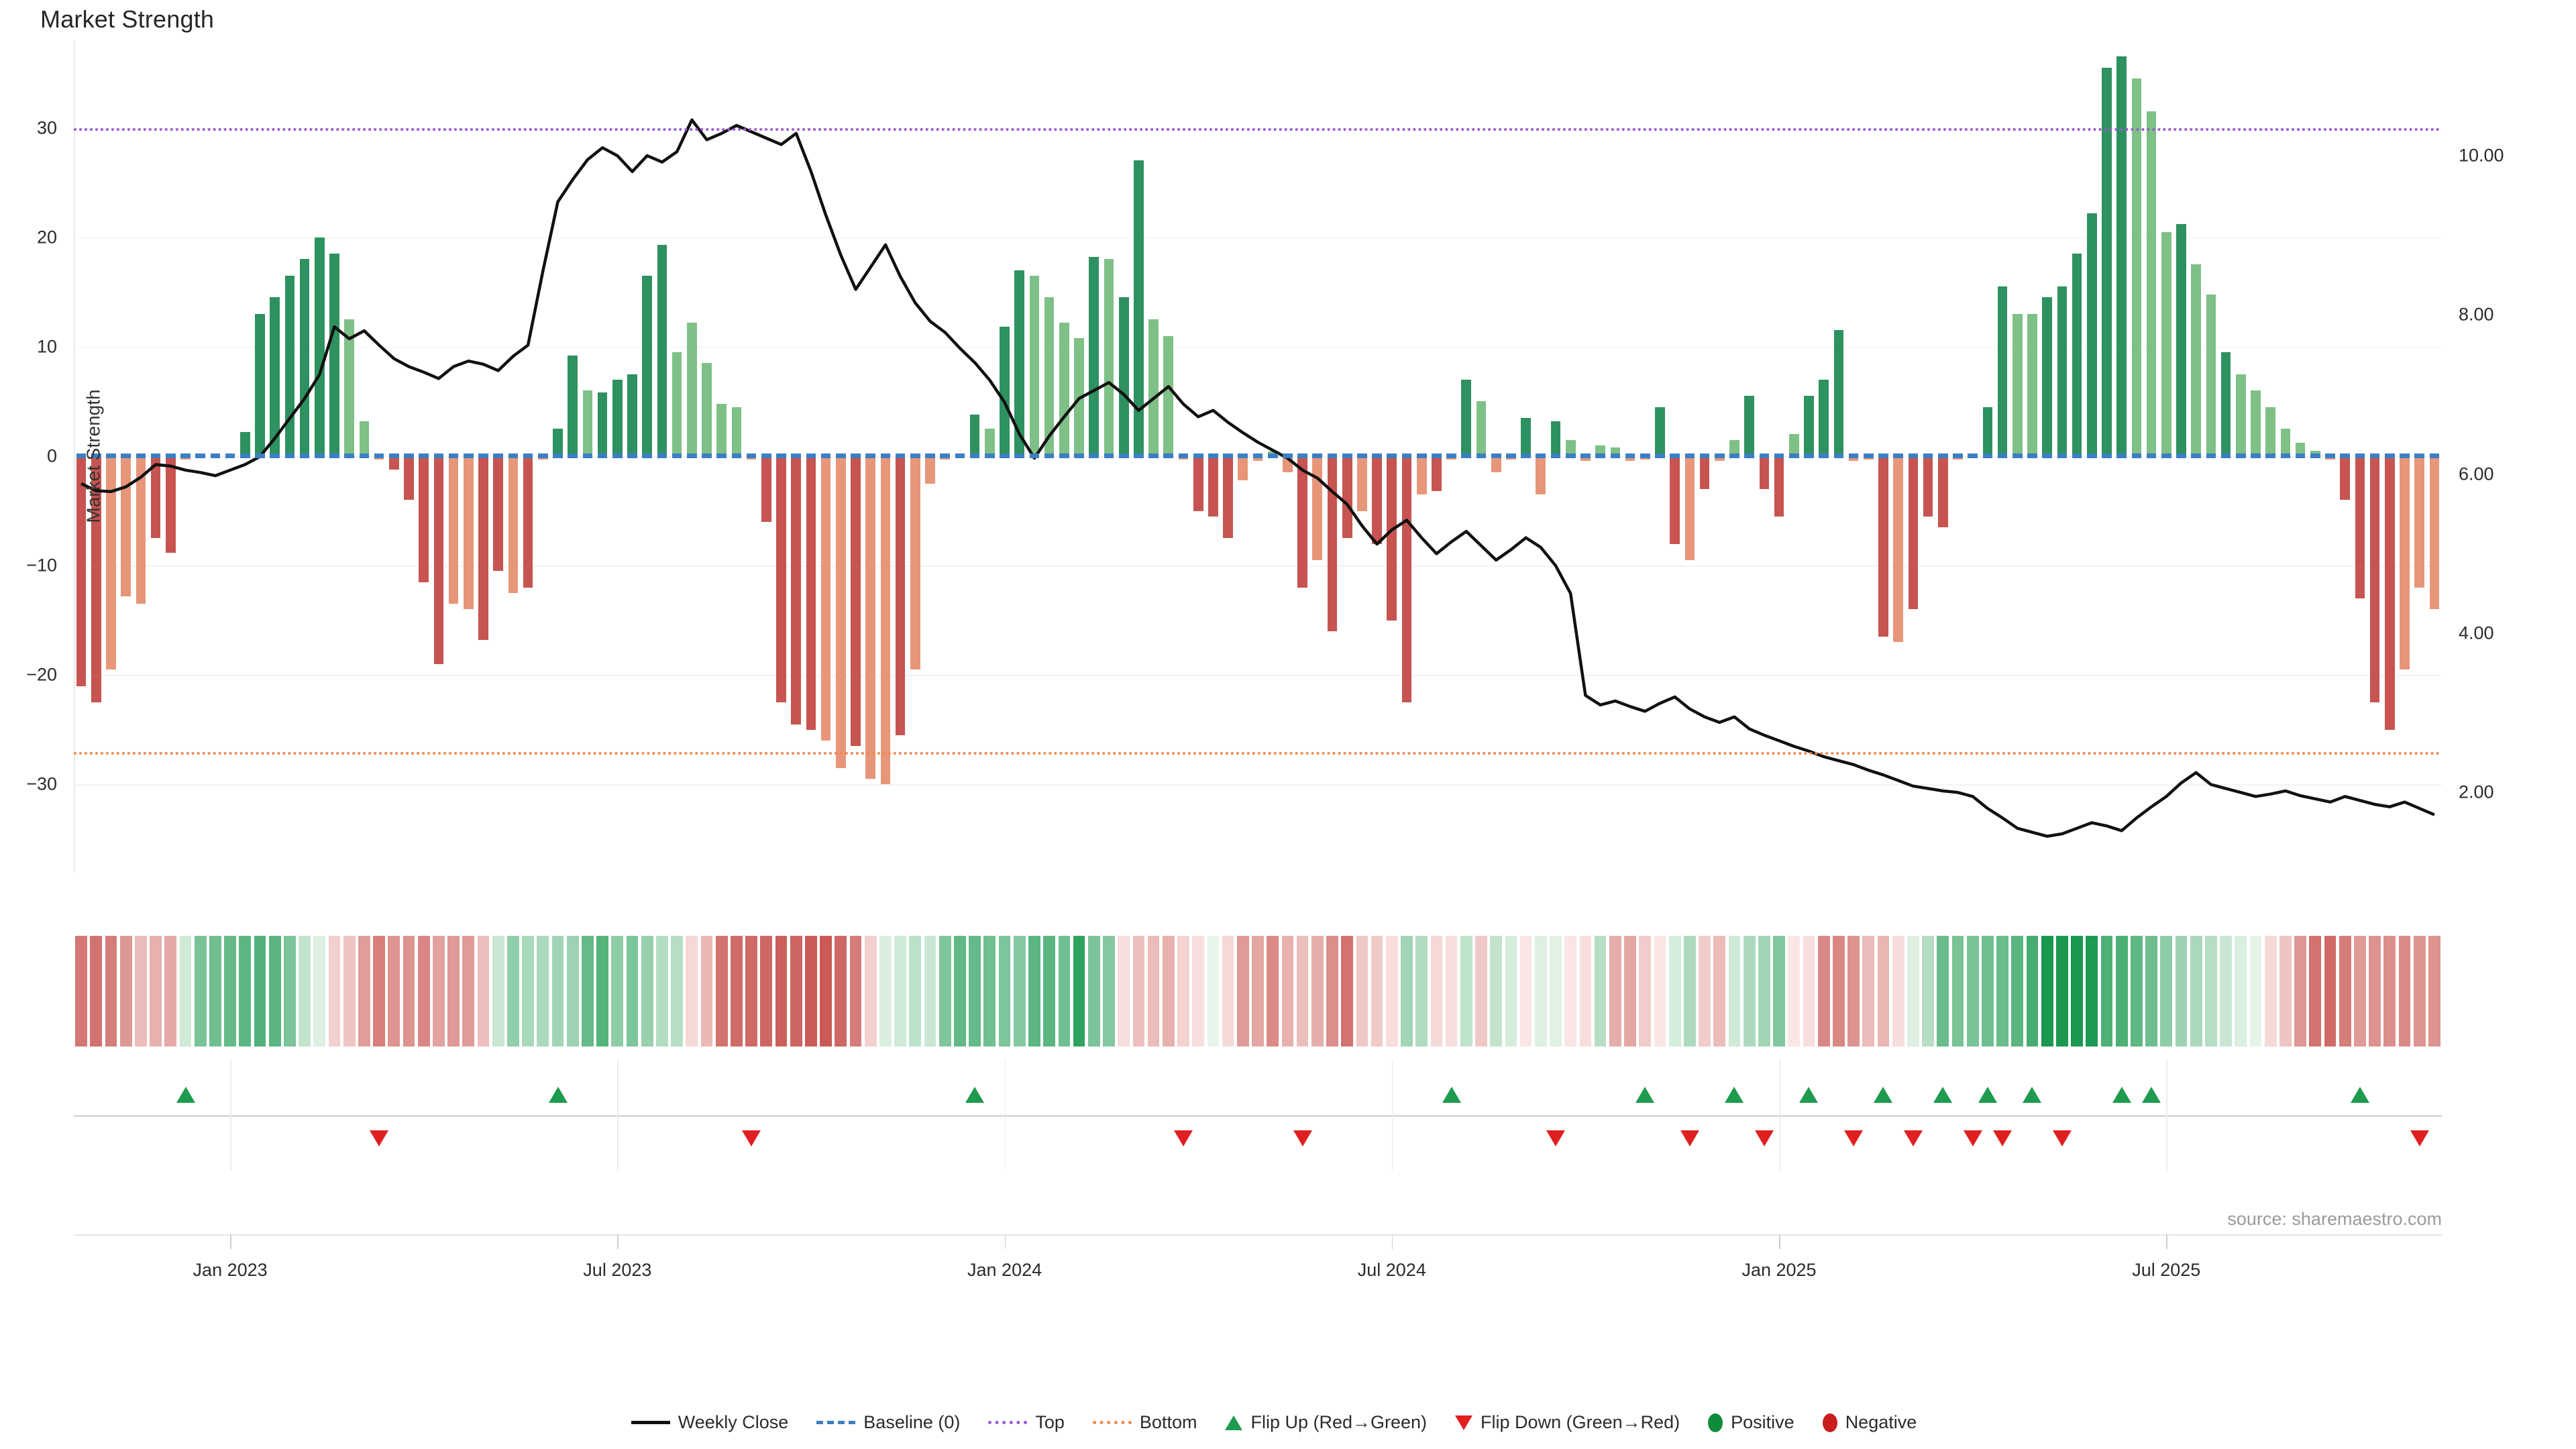 This screenshot has width=2576, height=1449. Describe the element at coordinates (1580, 1422) in the screenshot. I see `legend-label: Flip Down (Green→Red)` at that location.